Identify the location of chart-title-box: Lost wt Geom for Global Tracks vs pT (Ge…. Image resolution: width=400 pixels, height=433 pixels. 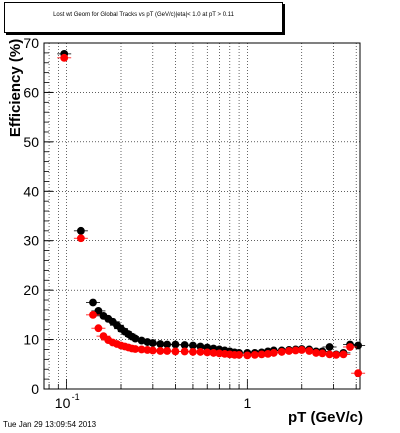
(143, 17).